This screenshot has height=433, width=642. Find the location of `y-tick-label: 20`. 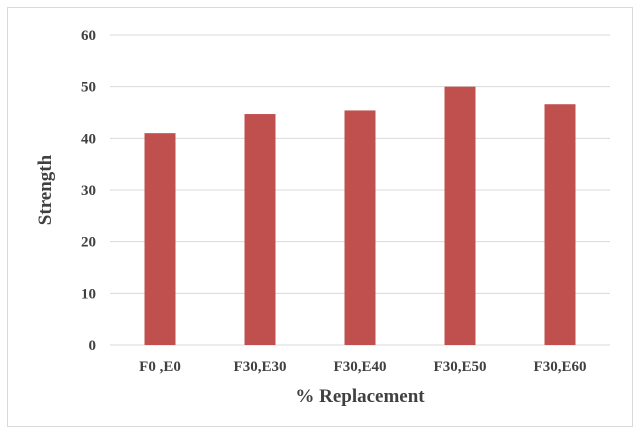

y-tick-label: 20 is located at coordinates (88, 243).